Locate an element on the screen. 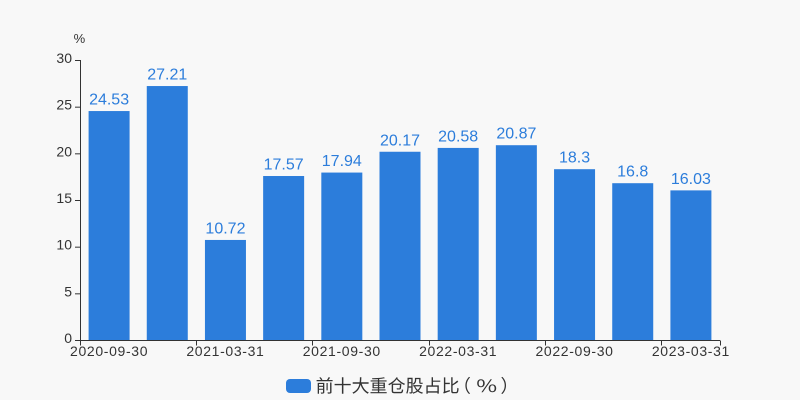 This screenshot has height=400, width=800. svg-text: 30 is located at coordinates (64, 58).